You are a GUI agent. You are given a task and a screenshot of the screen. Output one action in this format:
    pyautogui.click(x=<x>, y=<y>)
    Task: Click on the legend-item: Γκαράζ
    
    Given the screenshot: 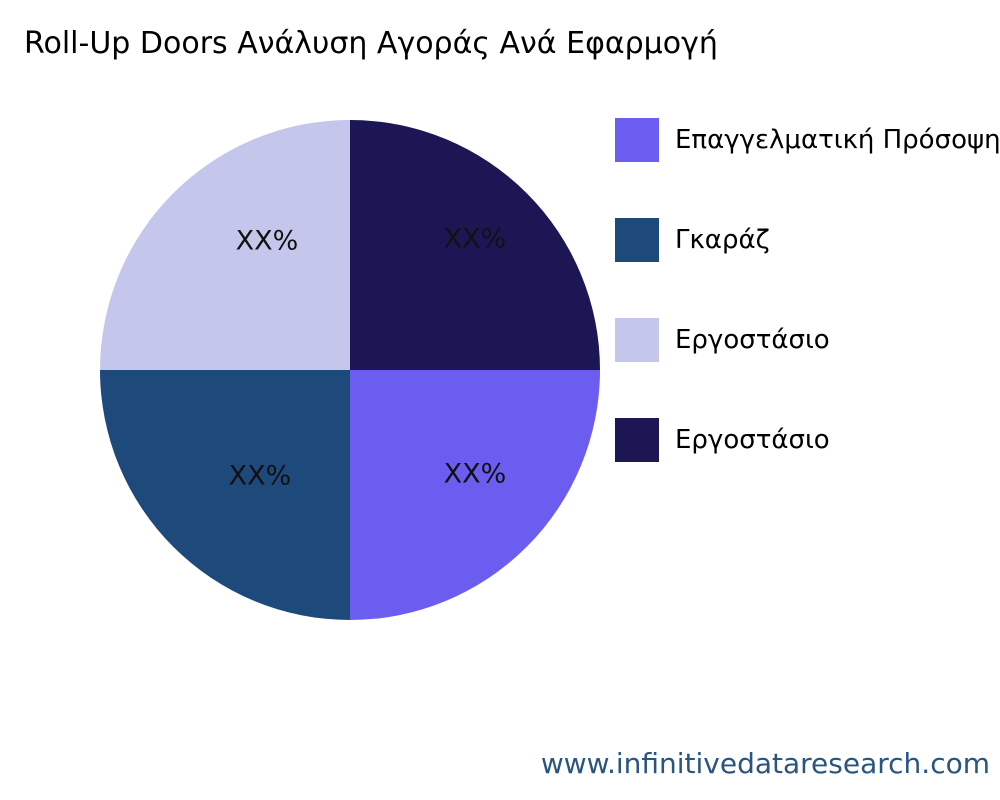 What is the action you would take?
    pyautogui.click(x=807, y=240)
    